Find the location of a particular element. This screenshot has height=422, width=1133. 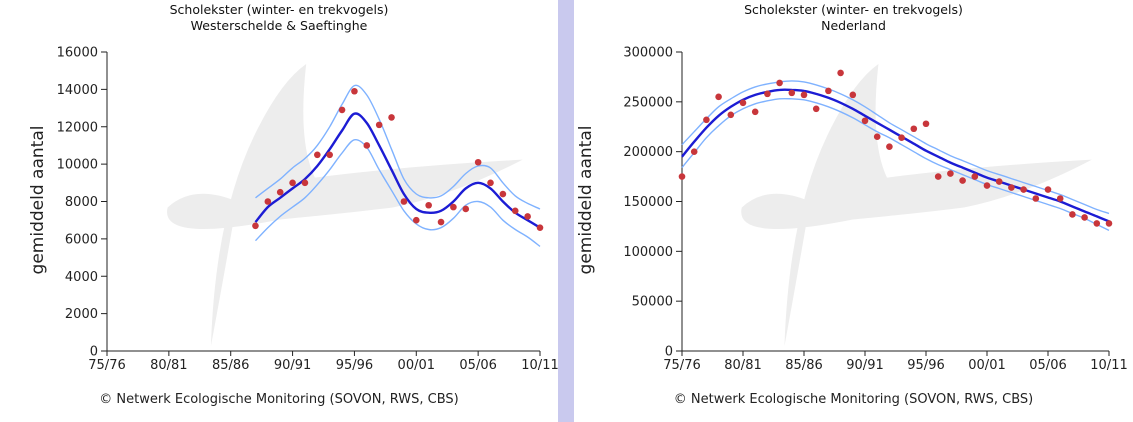

y-tick-label: 100000 is located at coordinates (648, 252).